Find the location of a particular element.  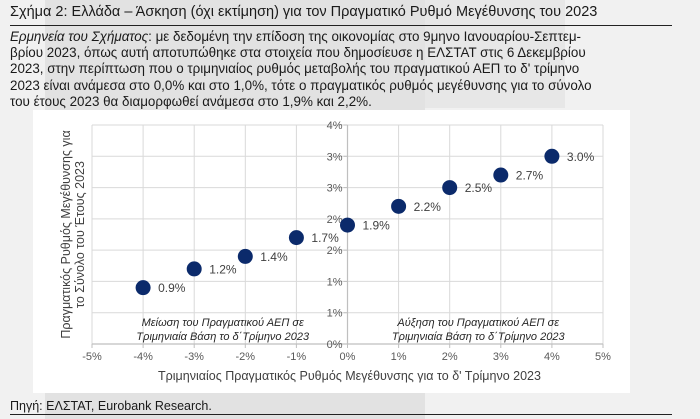

data-label: 3.0% is located at coordinates (581, 157).